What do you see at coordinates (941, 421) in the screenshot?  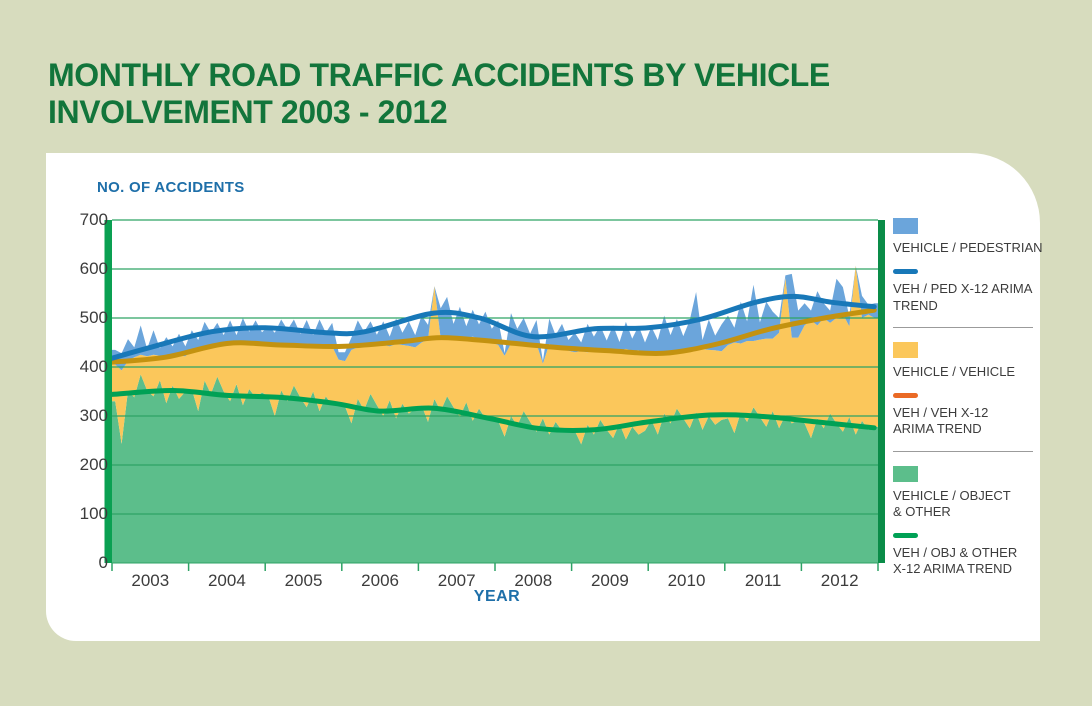 I see `legend-label-veh-veh-trend: VEH / VEH X-12 ARIMA TREND` at bounding box center [941, 421].